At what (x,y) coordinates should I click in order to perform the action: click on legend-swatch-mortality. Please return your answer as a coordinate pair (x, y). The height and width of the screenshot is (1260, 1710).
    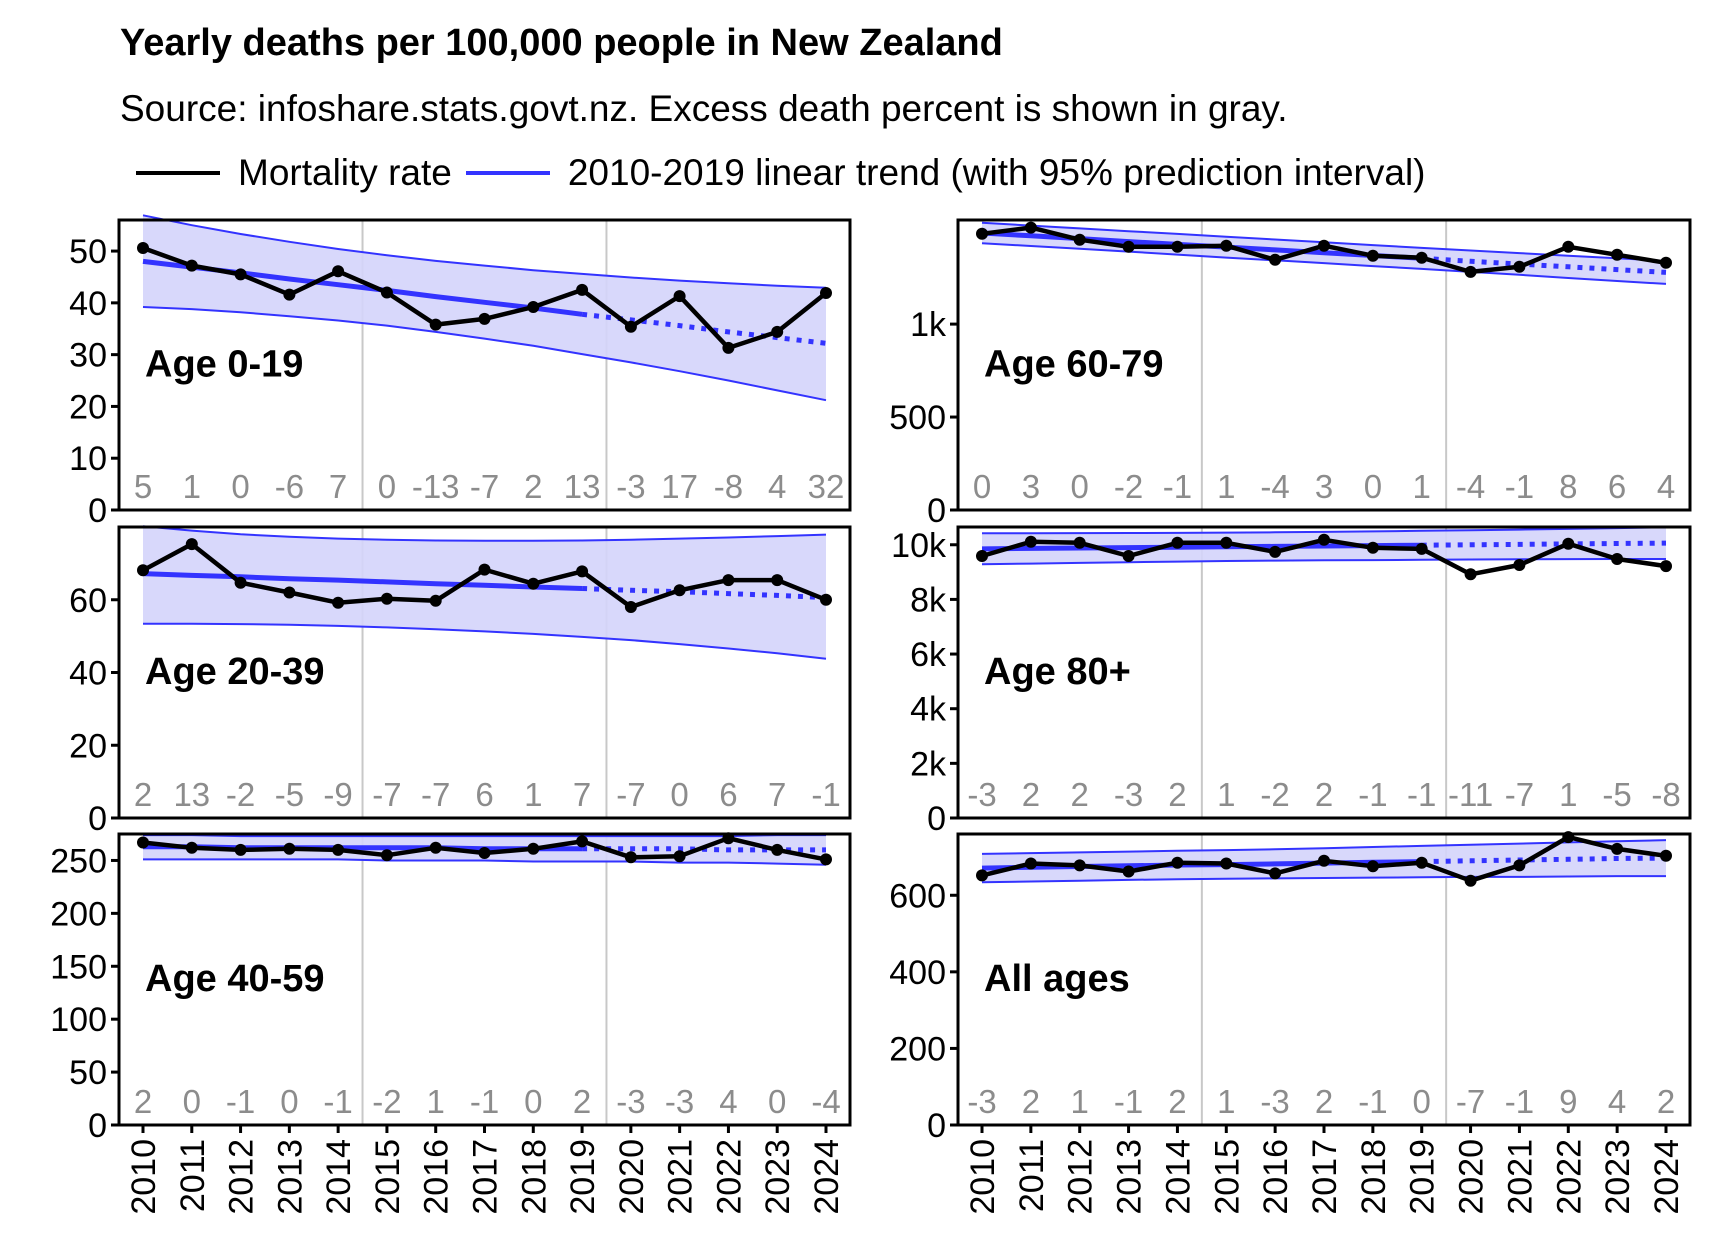
    Looking at the image, I should click on (178, 173).